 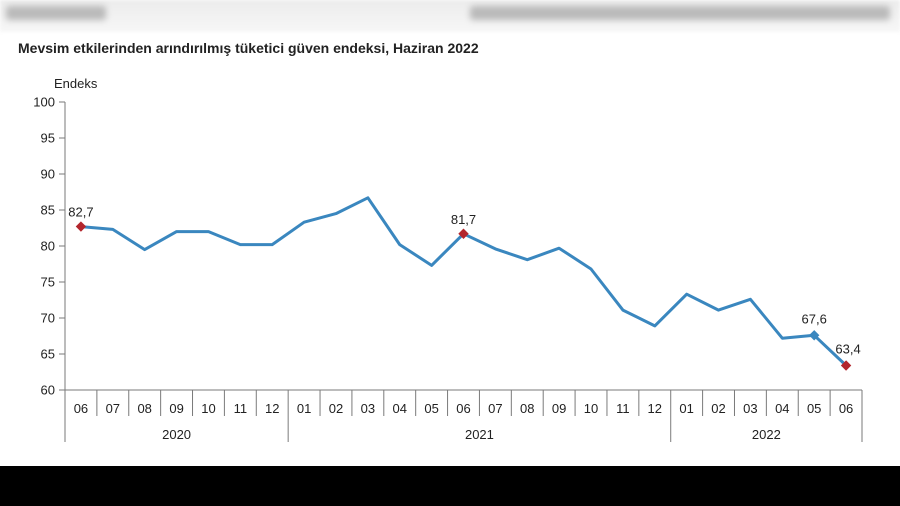 I want to click on year-label: 2022, so click(x=766, y=434).